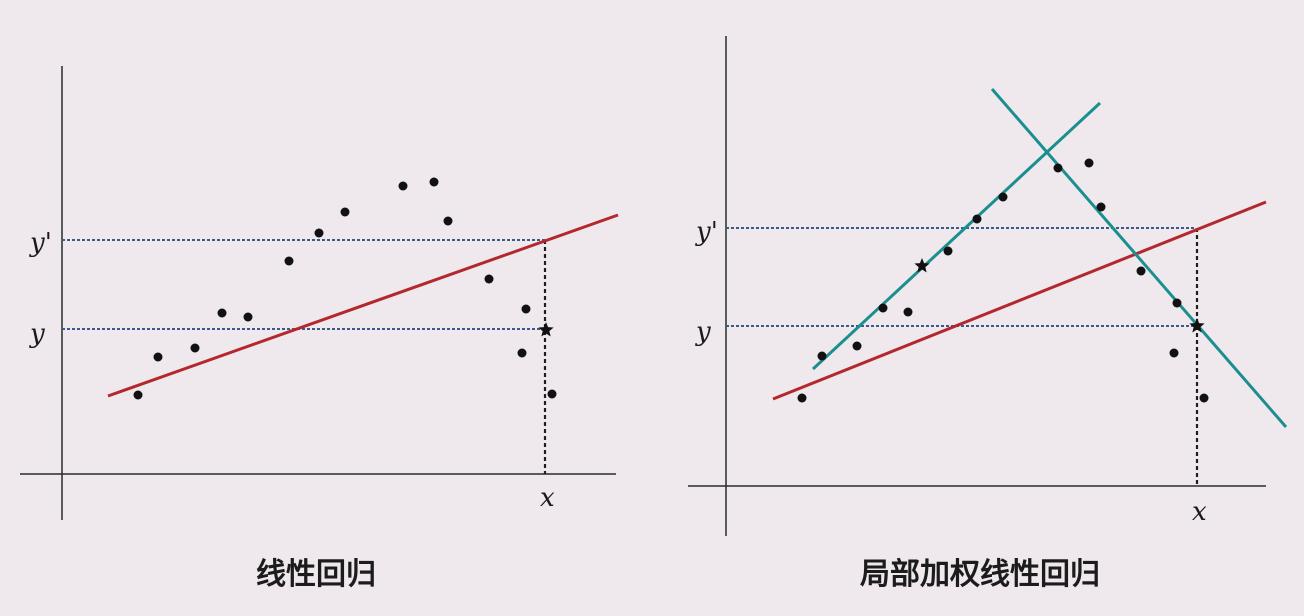 The height and width of the screenshot is (616, 1304). I want to click on right-y-prime-label: y', so click(706, 232).